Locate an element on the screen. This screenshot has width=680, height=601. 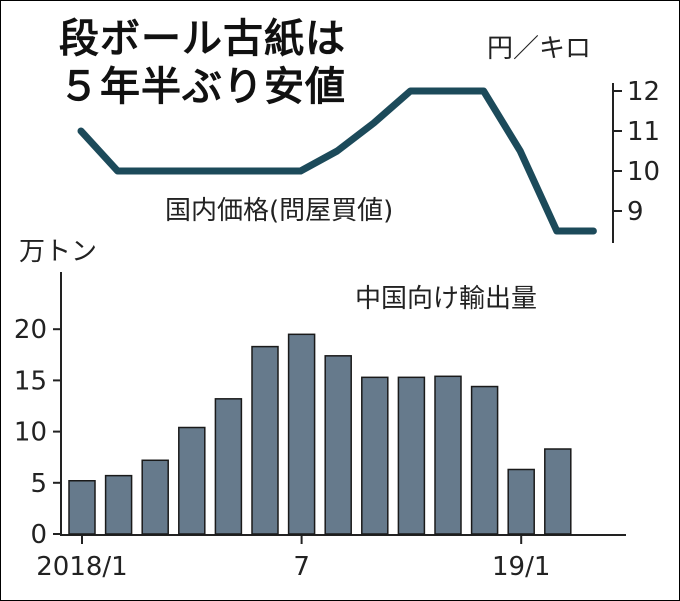
volume-series-label: 中国向け輸出量 is located at coordinates (446, 299).